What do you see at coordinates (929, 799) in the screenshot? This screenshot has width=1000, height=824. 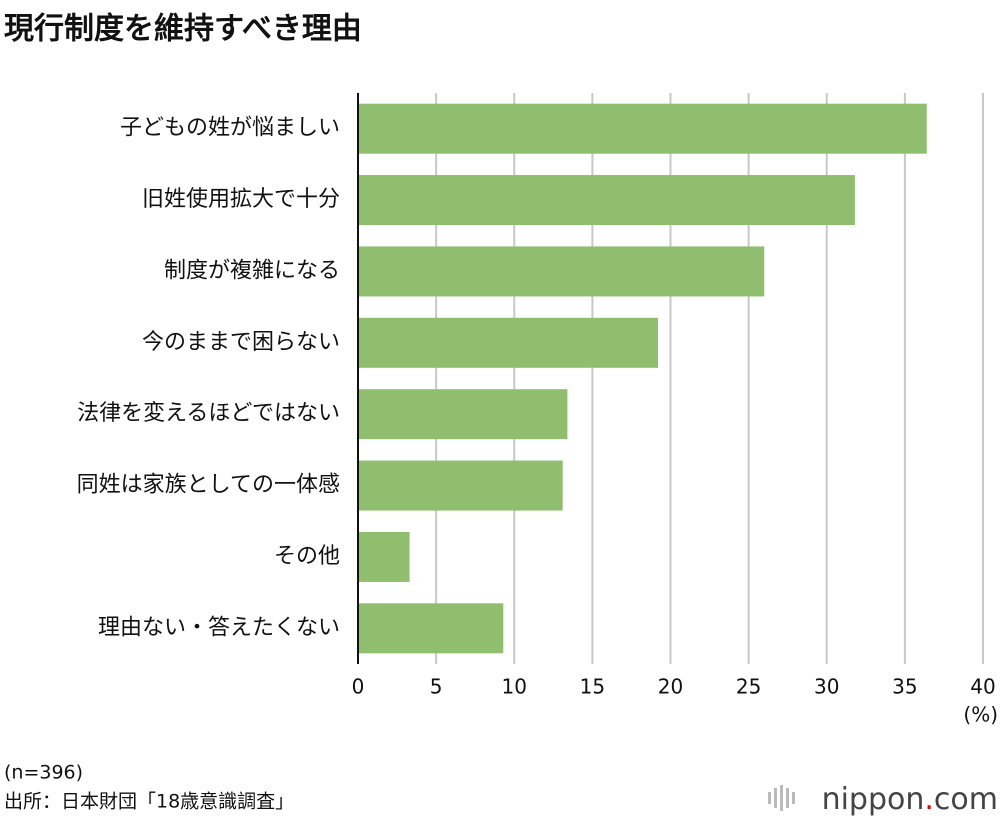 I see `logo-part: .` at bounding box center [929, 799].